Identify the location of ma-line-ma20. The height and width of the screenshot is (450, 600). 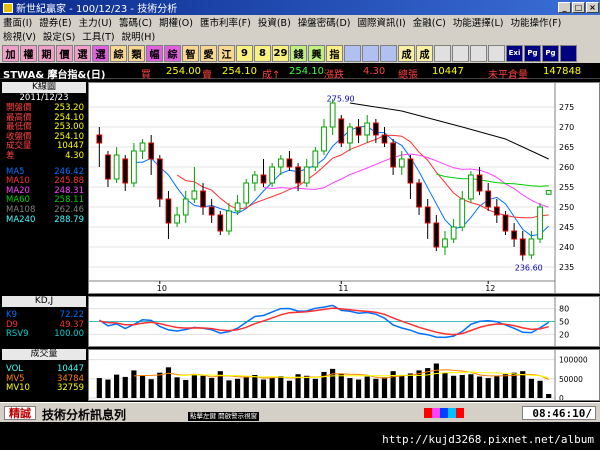
(406, 180).